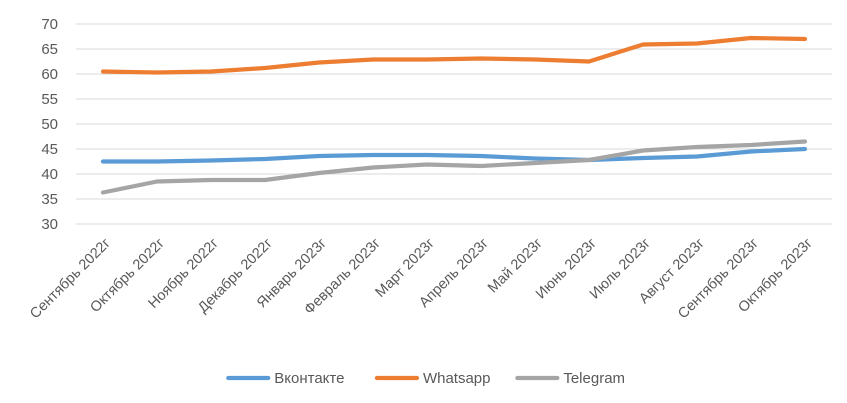 This screenshot has width=847, height=403. What do you see at coordinates (49, 74) in the screenshot?
I see `y-tick-label: 60` at bounding box center [49, 74].